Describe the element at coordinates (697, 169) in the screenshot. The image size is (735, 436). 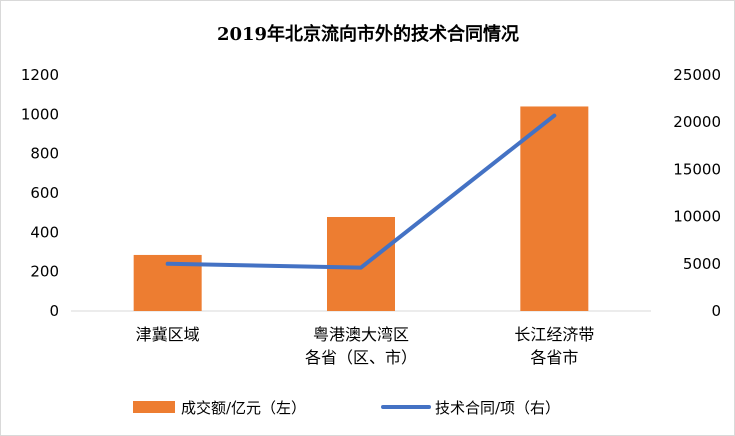
I see `right-tick-label: 15000` at that location.